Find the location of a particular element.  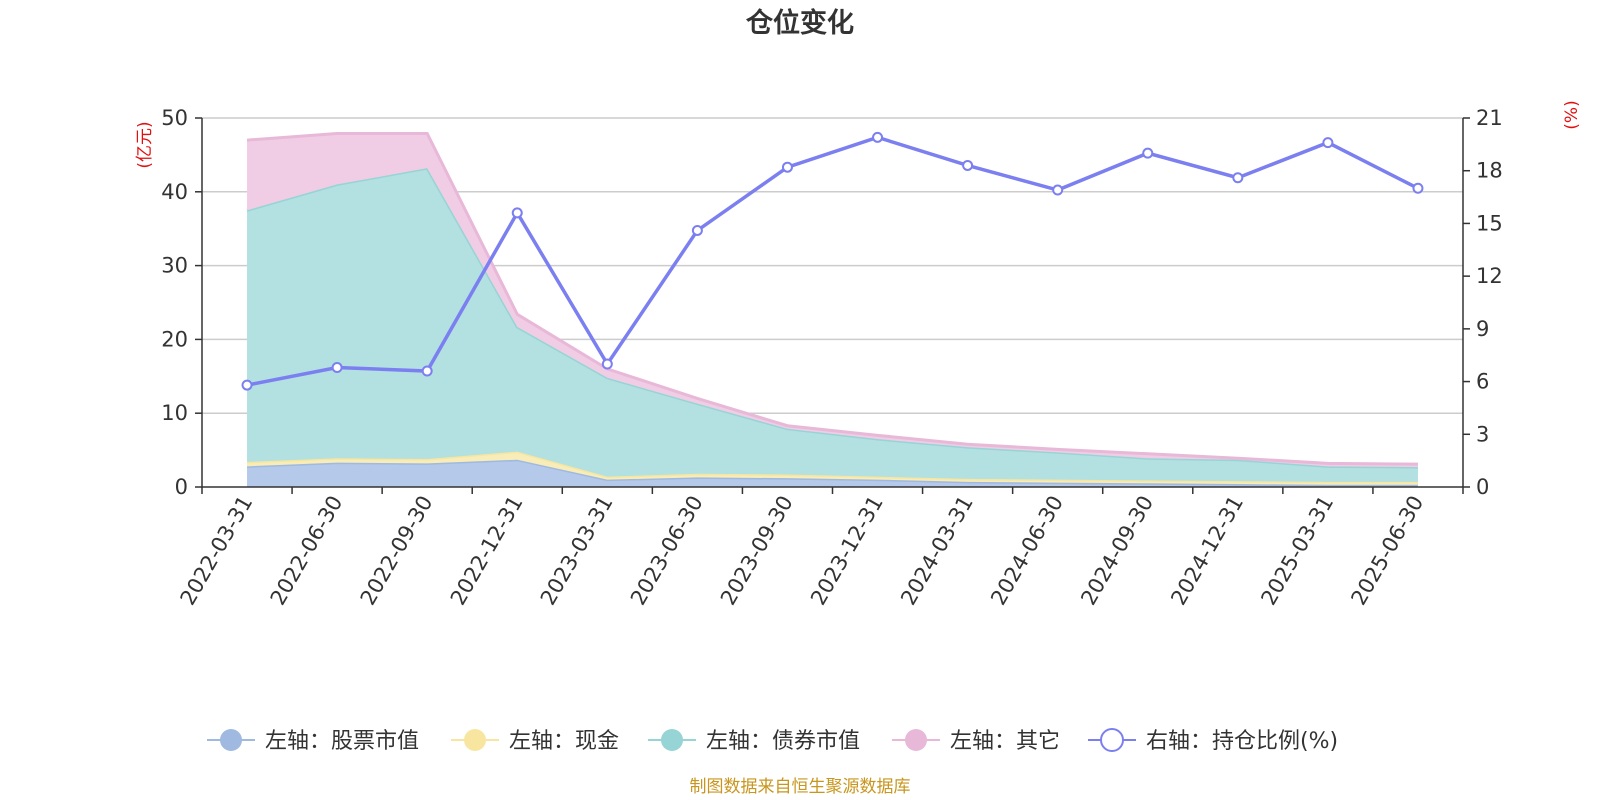

left-tick-label: 50 is located at coordinates (174, 118).